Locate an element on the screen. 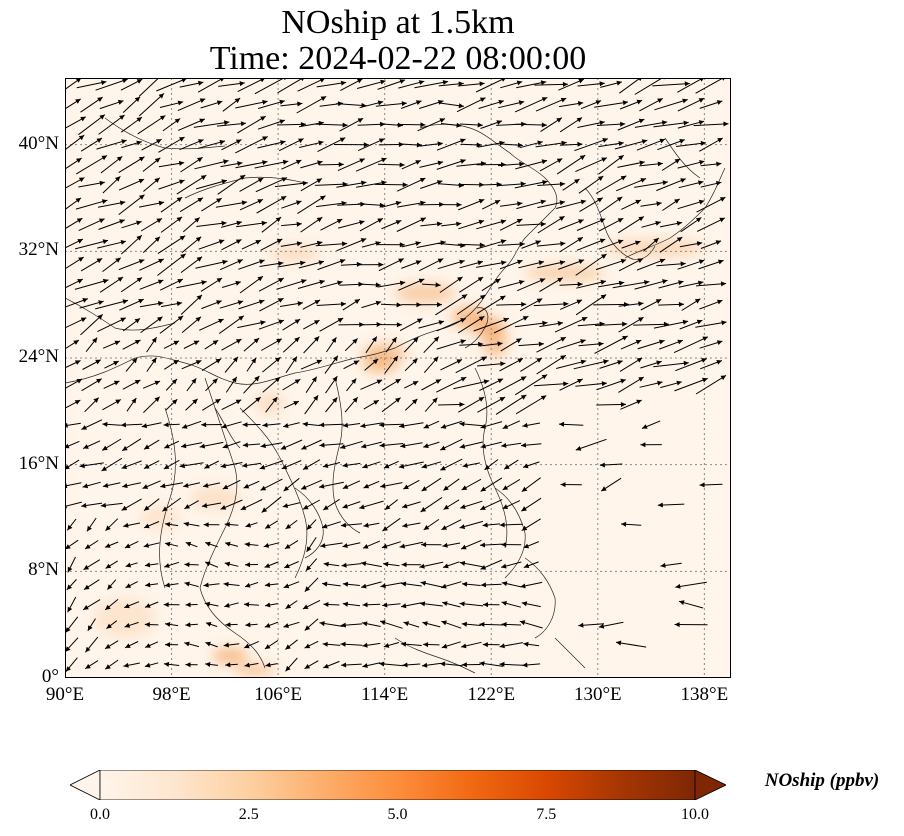 The width and height of the screenshot is (904, 836). colorbar-tick-label: 10.0 is located at coordinates (695, 814).